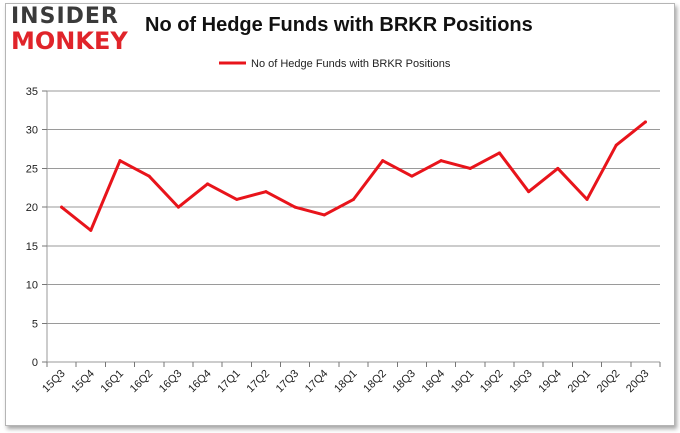  I want to click on x-tick-label: 16Q3, so click(171, 382).